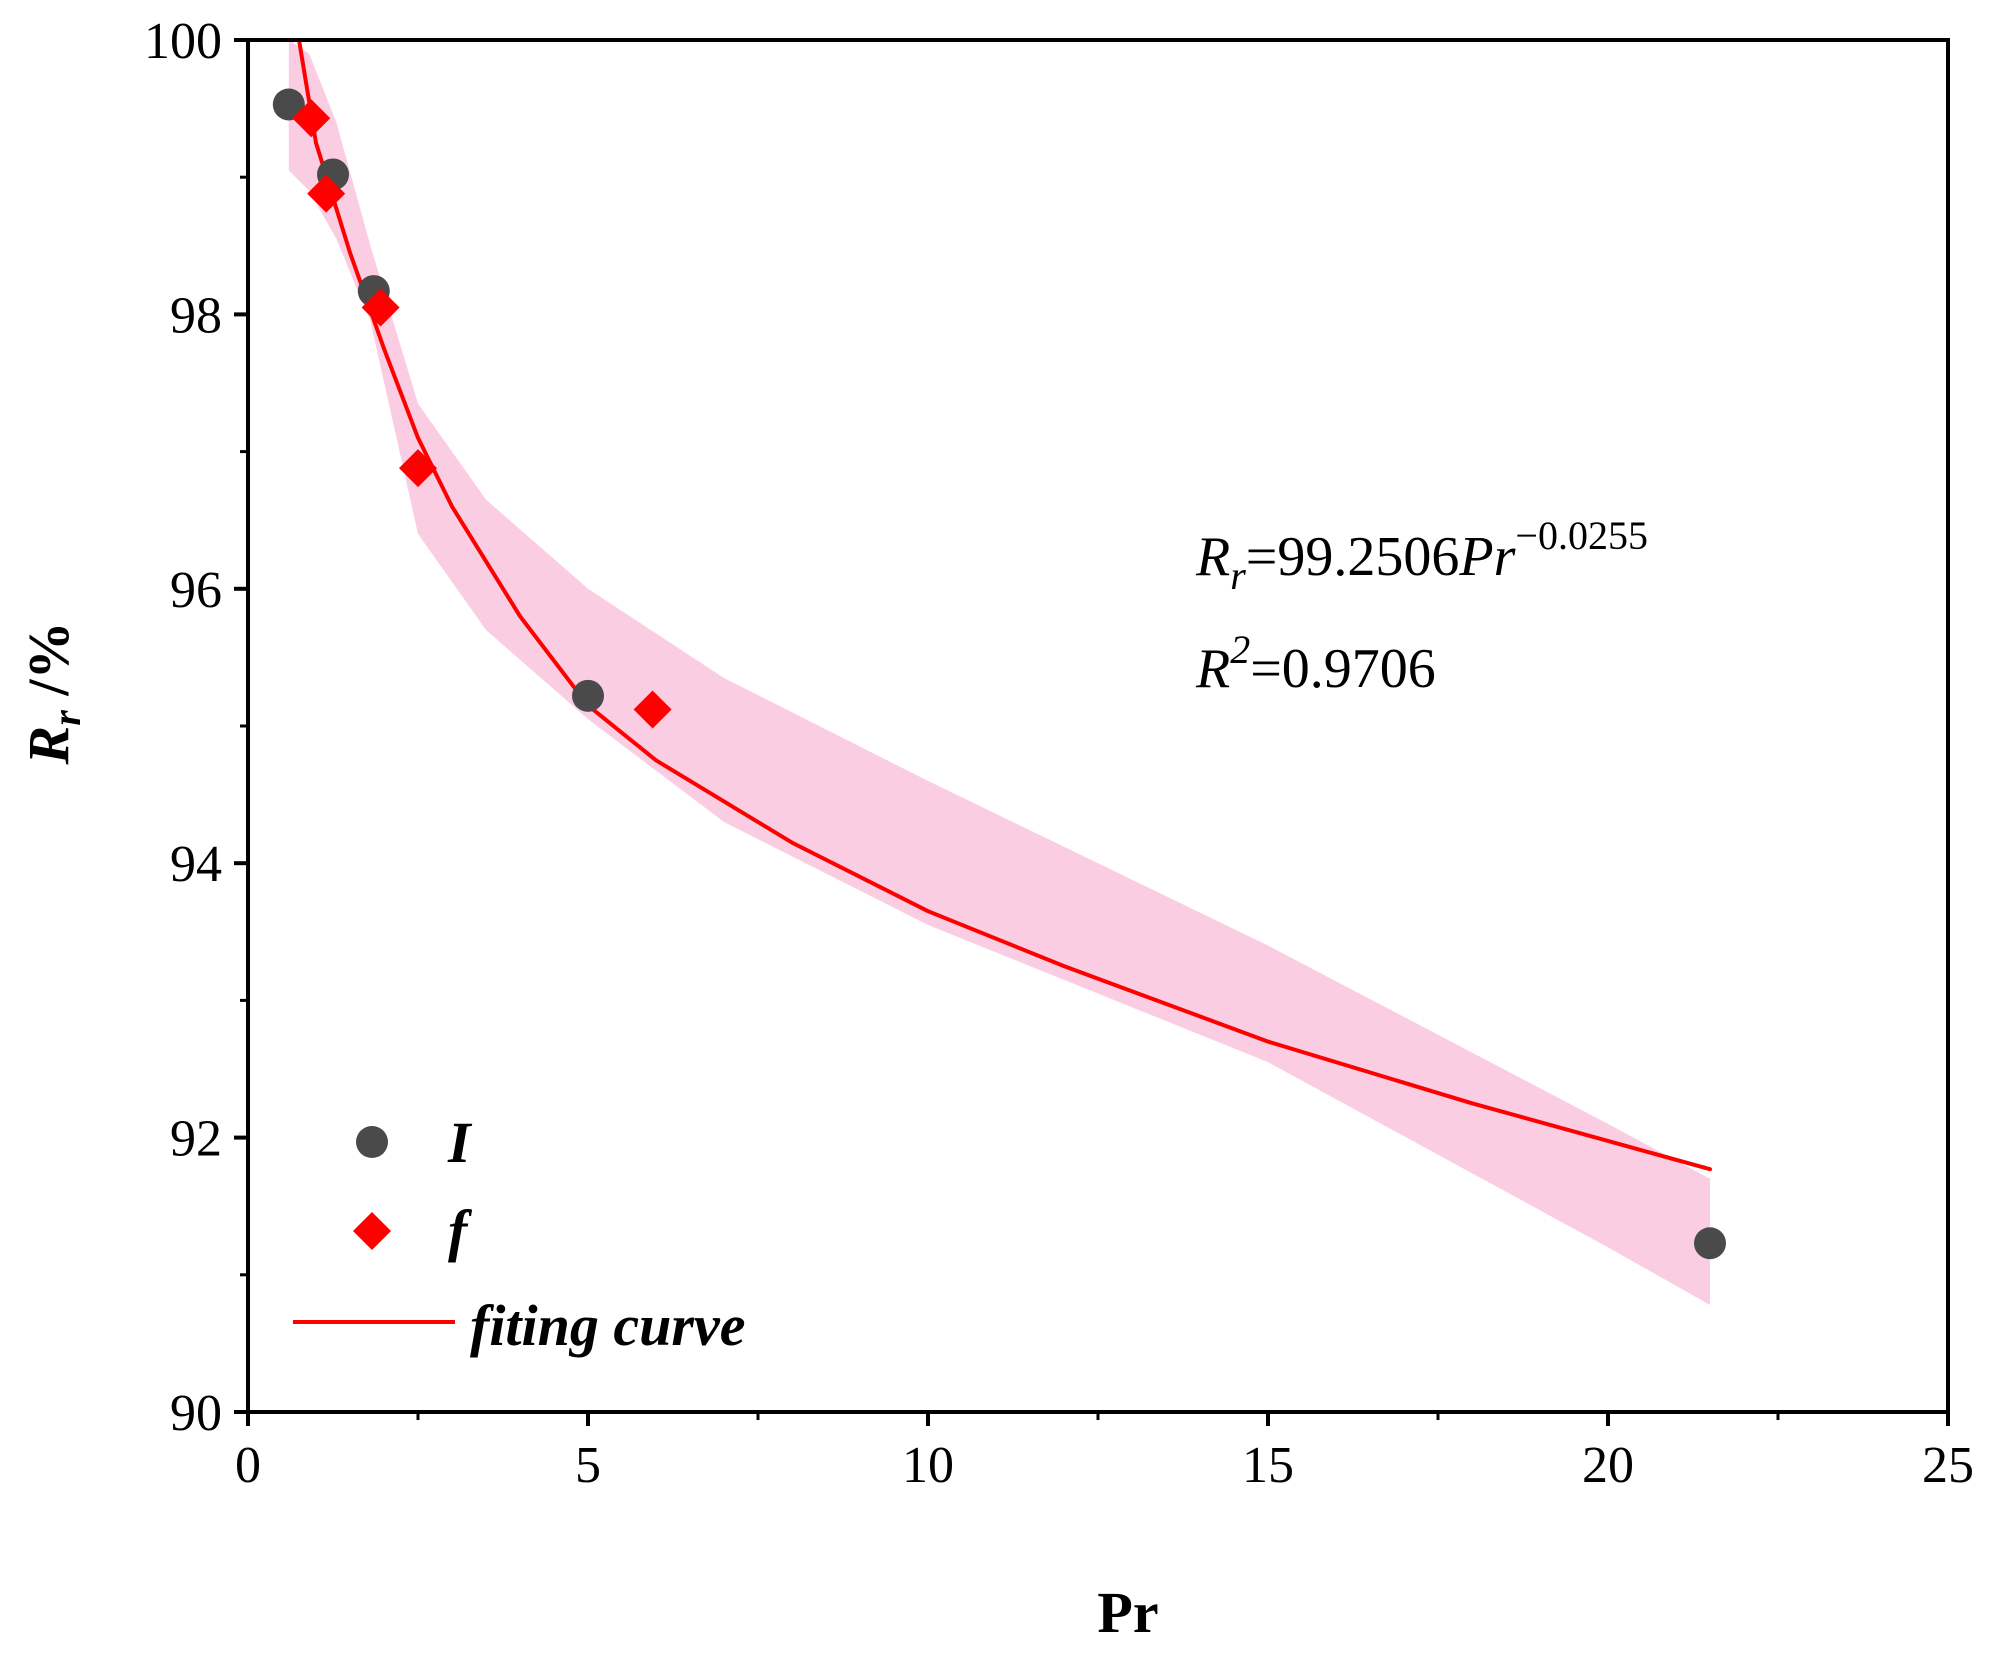 The width and height of the screenshot is (1991, 1653). What do you see at coordinates (588, 1465) in the screenshot?
I see `x-tick-label-5: 5` at bounding box center [588, 1465].